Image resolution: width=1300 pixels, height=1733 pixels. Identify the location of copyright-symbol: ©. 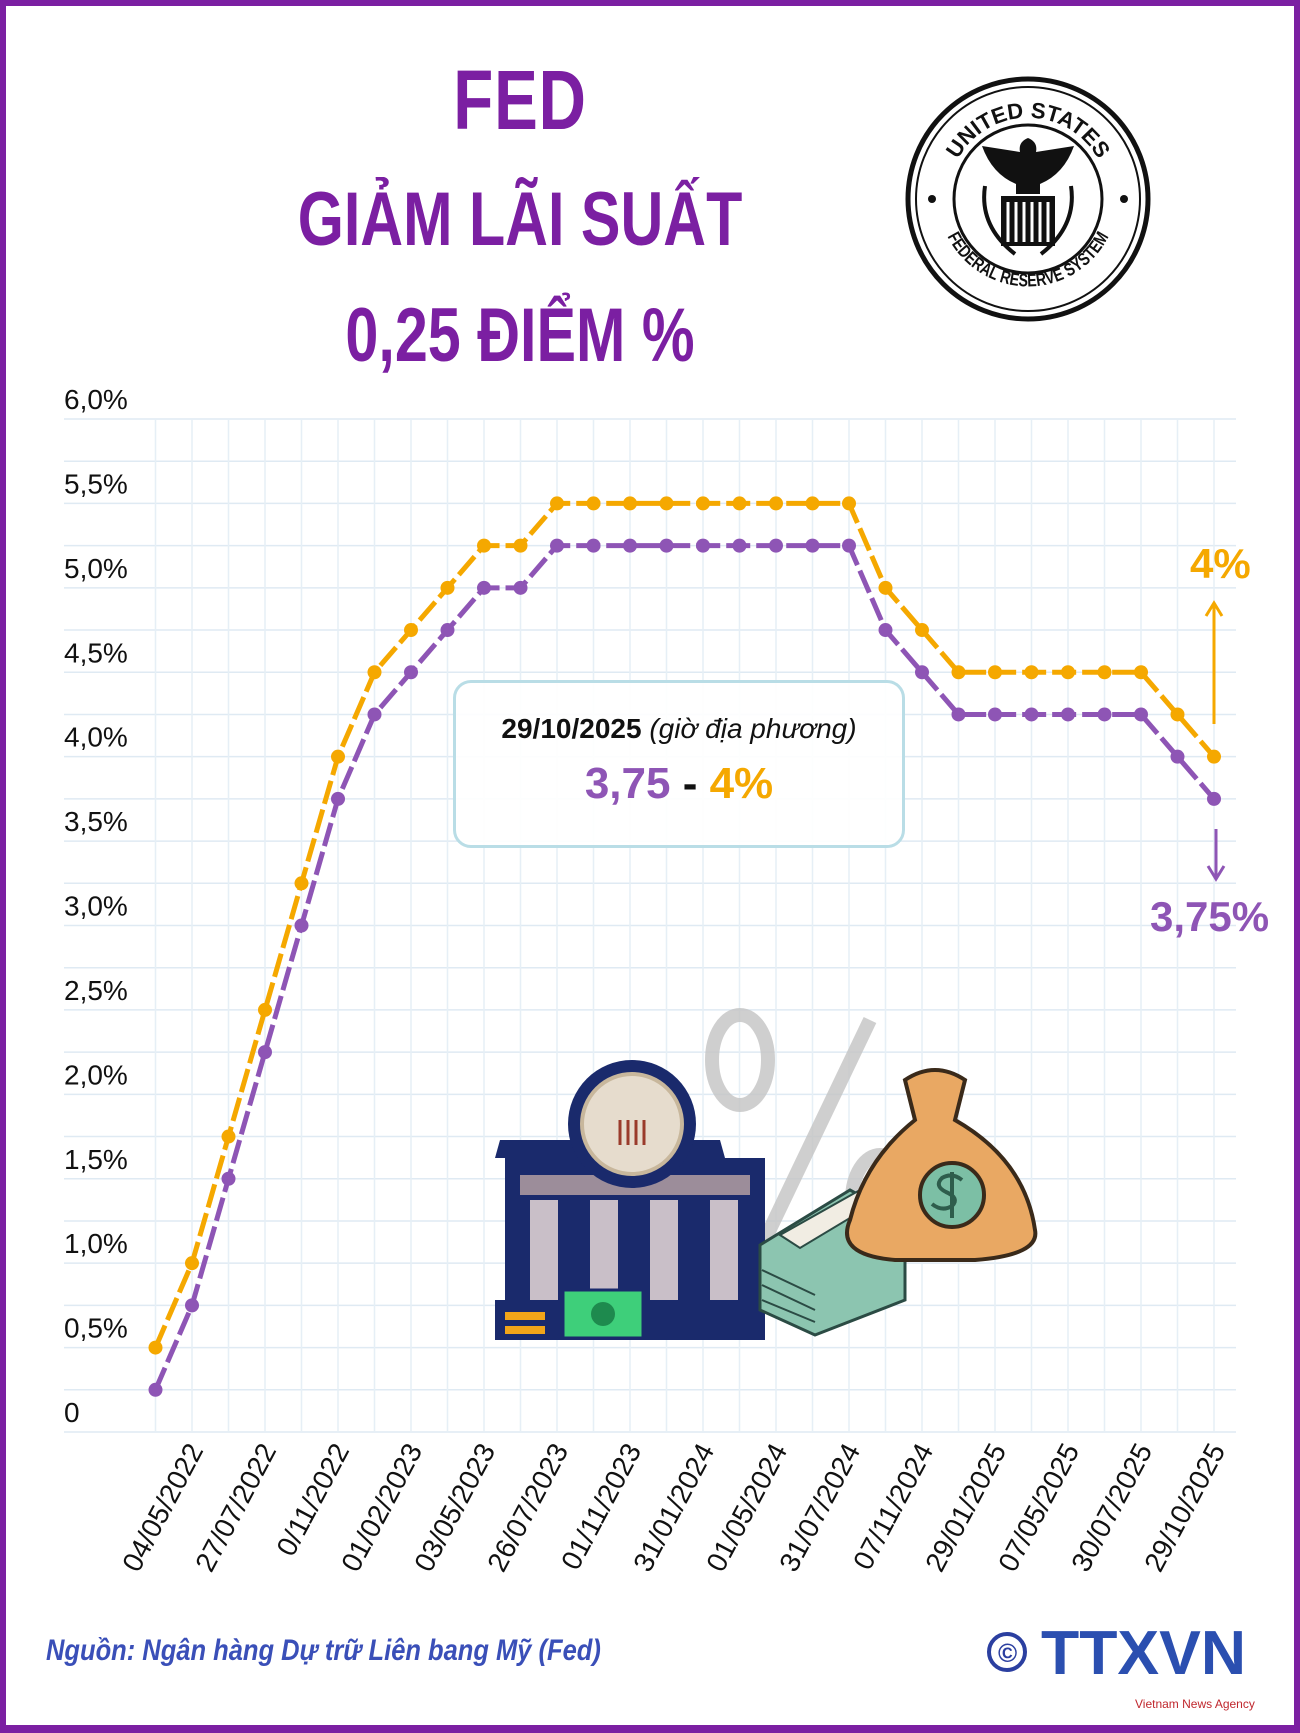
(1007, 1653).